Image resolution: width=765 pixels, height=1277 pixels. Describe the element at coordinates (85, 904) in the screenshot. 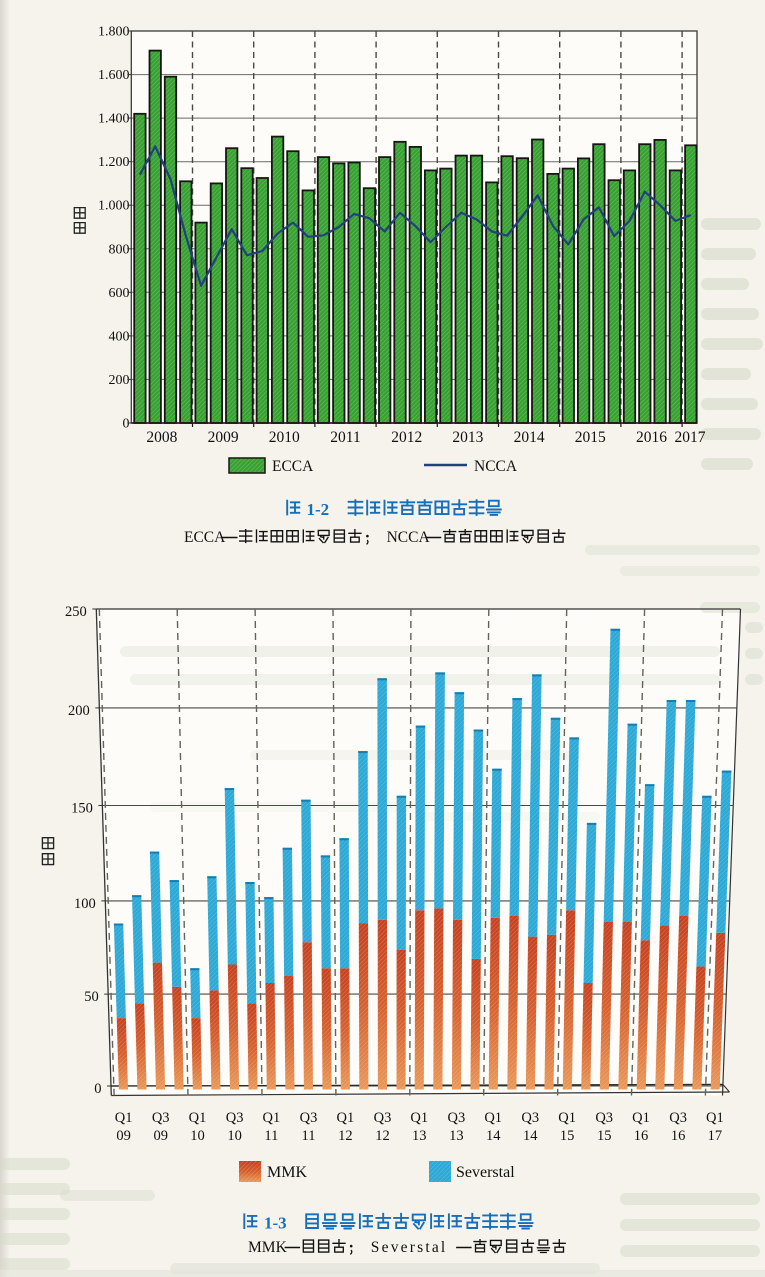

I see `svg-text: 100` at that location.